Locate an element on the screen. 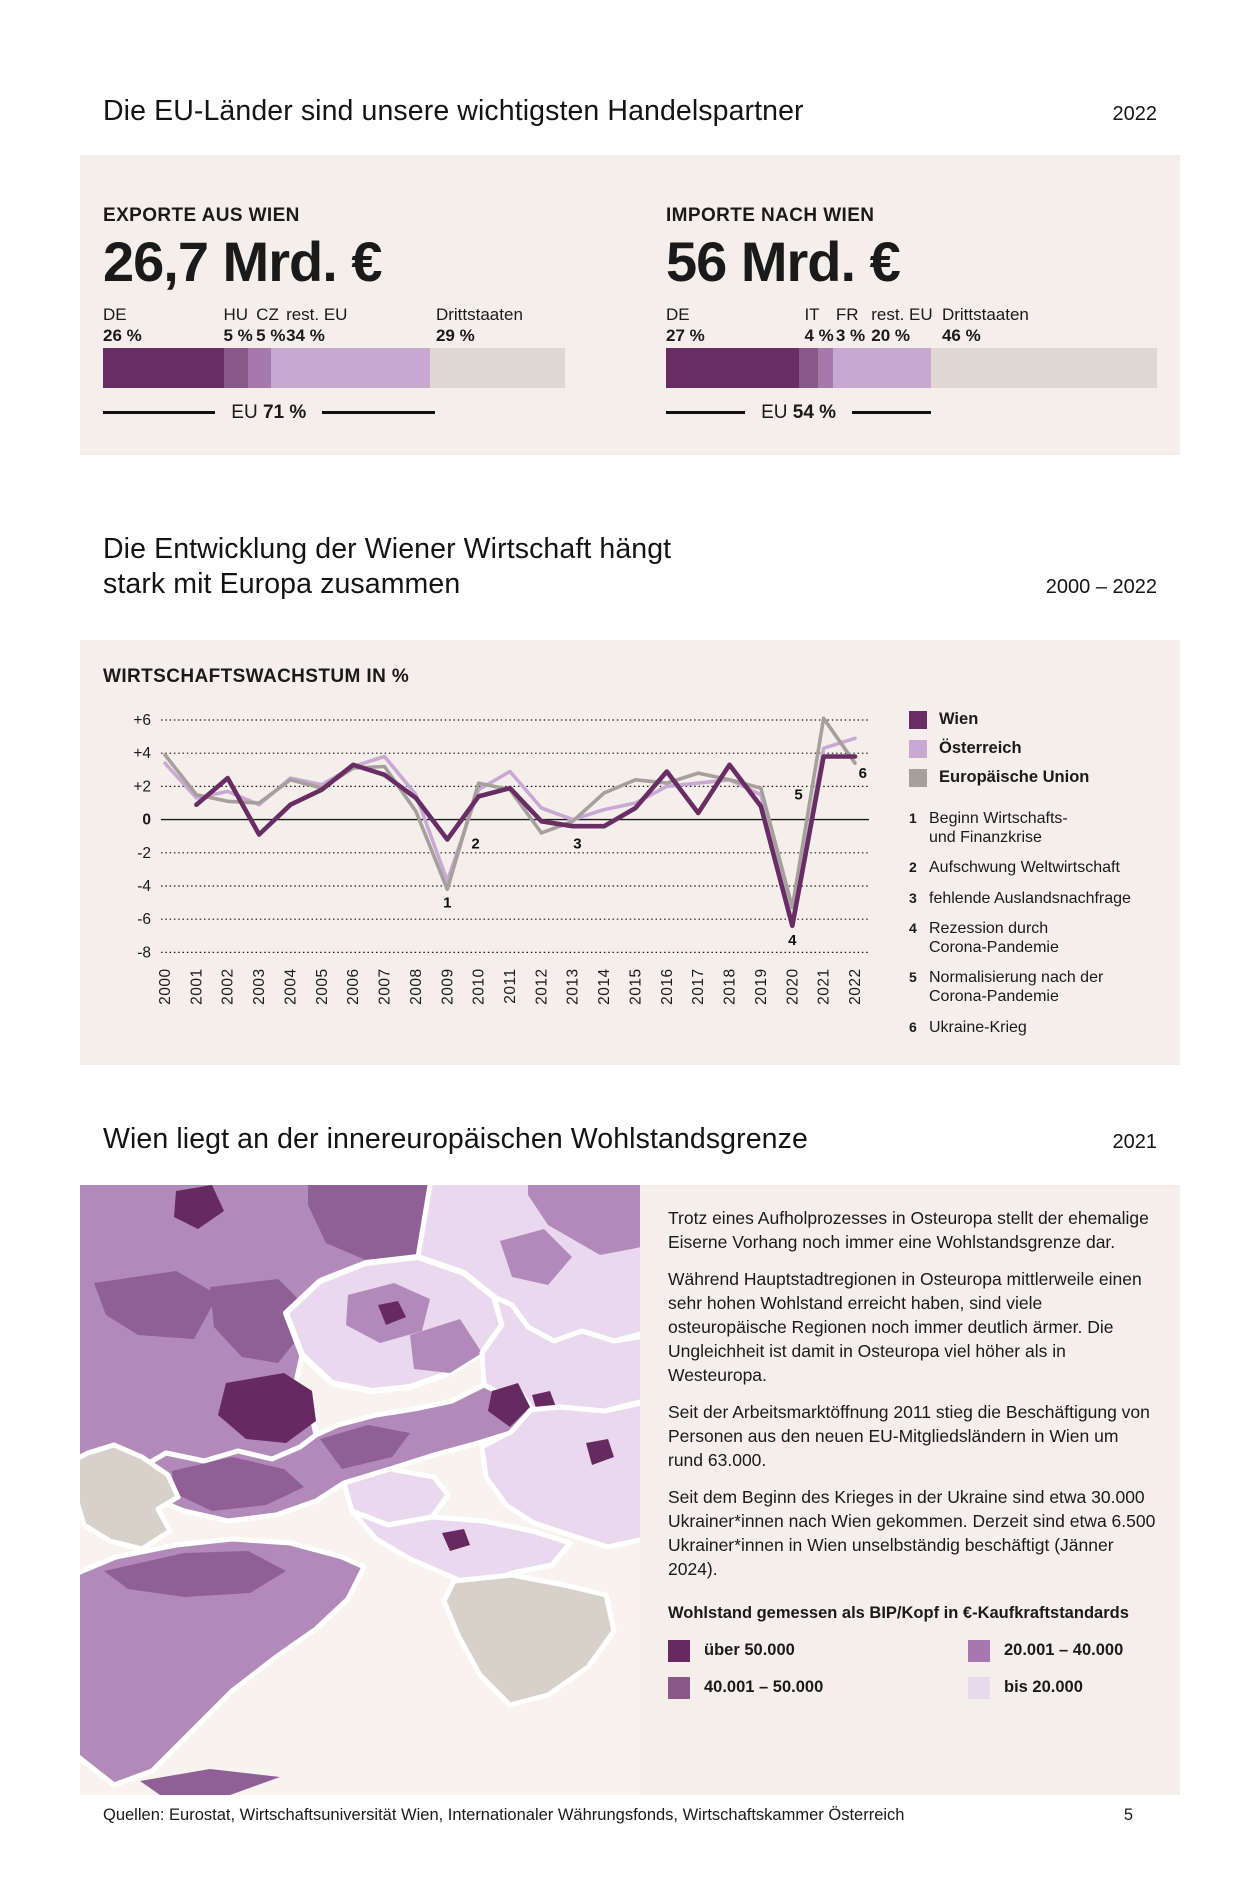  y-axis-tick: -4 is located at coordinates (144, 886).